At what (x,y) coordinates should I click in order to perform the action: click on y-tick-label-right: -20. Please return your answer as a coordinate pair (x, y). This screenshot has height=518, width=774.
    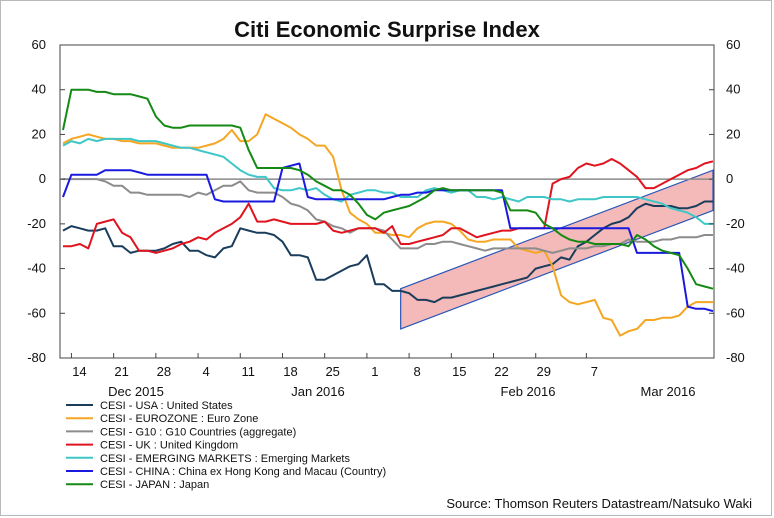
    Looking at the image, I should click on (735, 223).